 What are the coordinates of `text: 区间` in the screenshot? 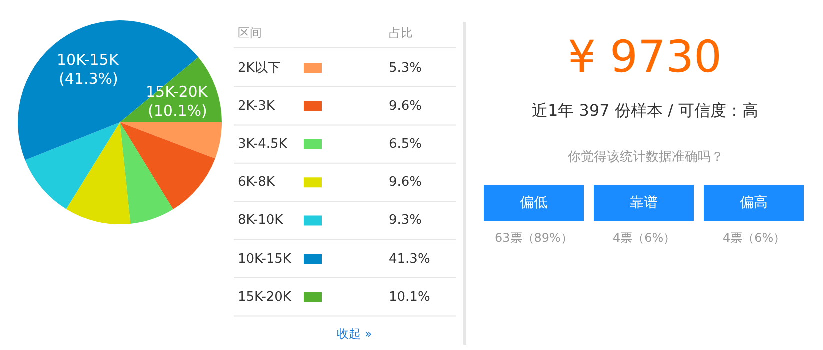 It's located at (250, 33).